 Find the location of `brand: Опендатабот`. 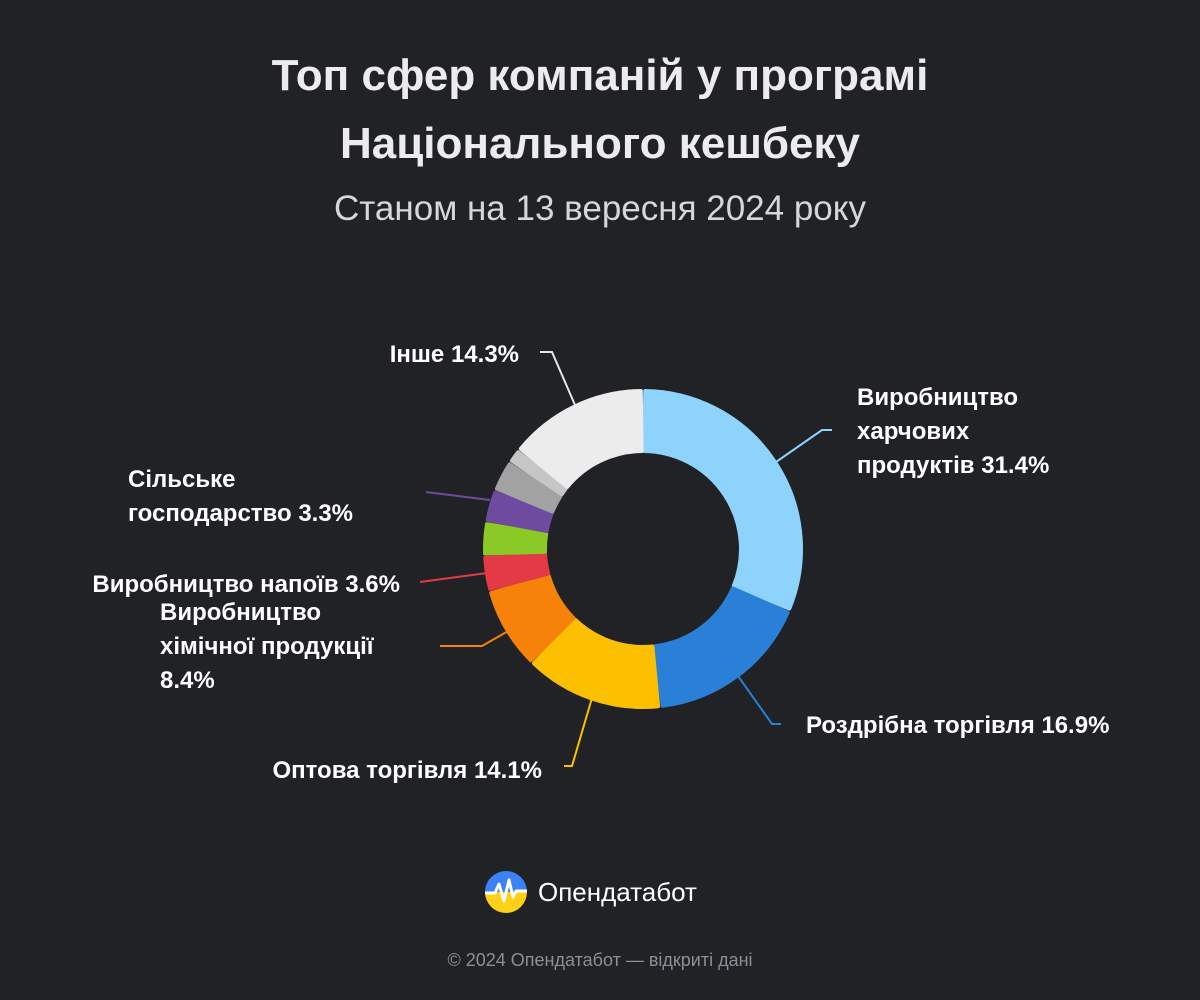

brand: Опендатабот is located at coordinates (590, 892).